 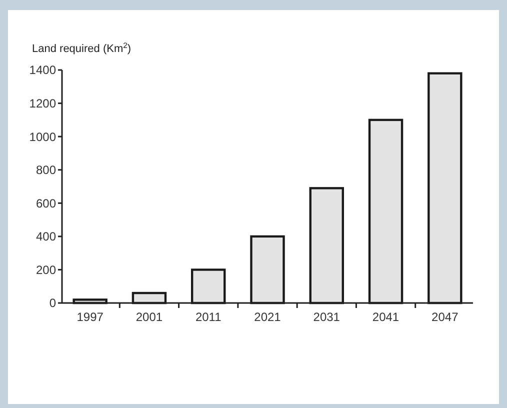 I want to click on y-tick-label: 1200, so click(x=42, y=103).